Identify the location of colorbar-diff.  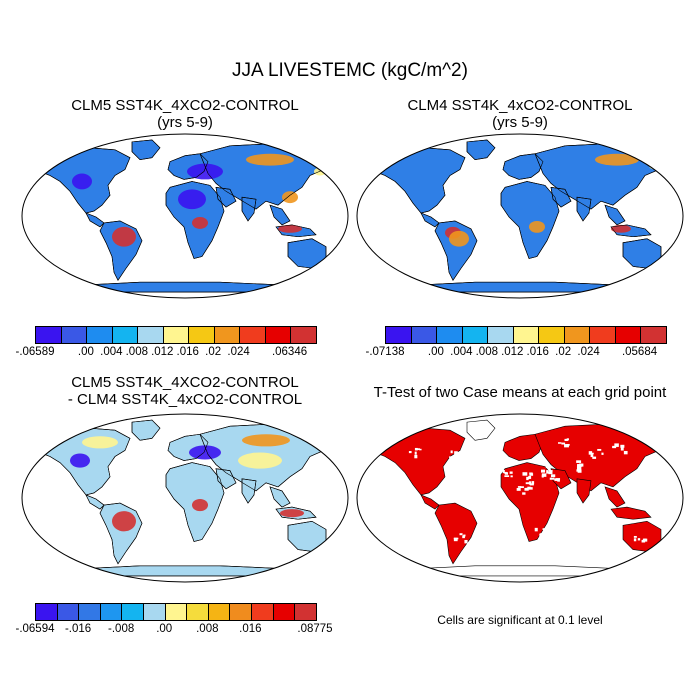
(176, 612).